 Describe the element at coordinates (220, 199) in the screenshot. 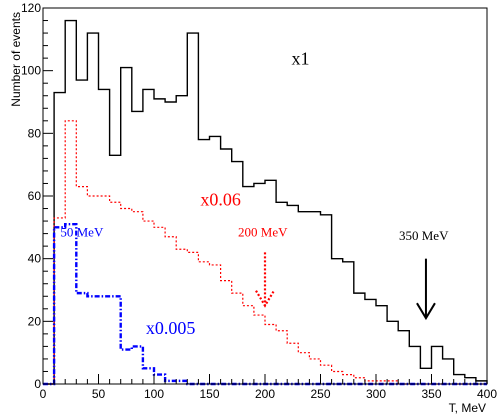

I see `annotation-label-1: x0.06` at that location.